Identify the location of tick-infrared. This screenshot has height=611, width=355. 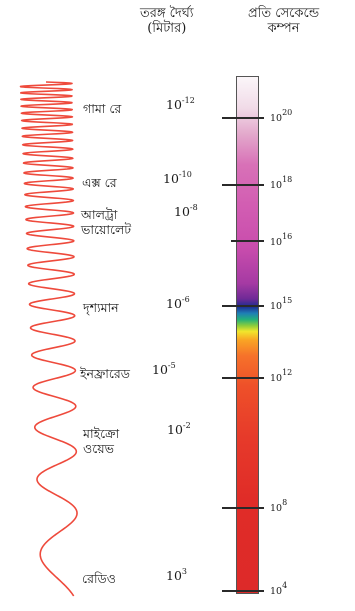
(243, 378).